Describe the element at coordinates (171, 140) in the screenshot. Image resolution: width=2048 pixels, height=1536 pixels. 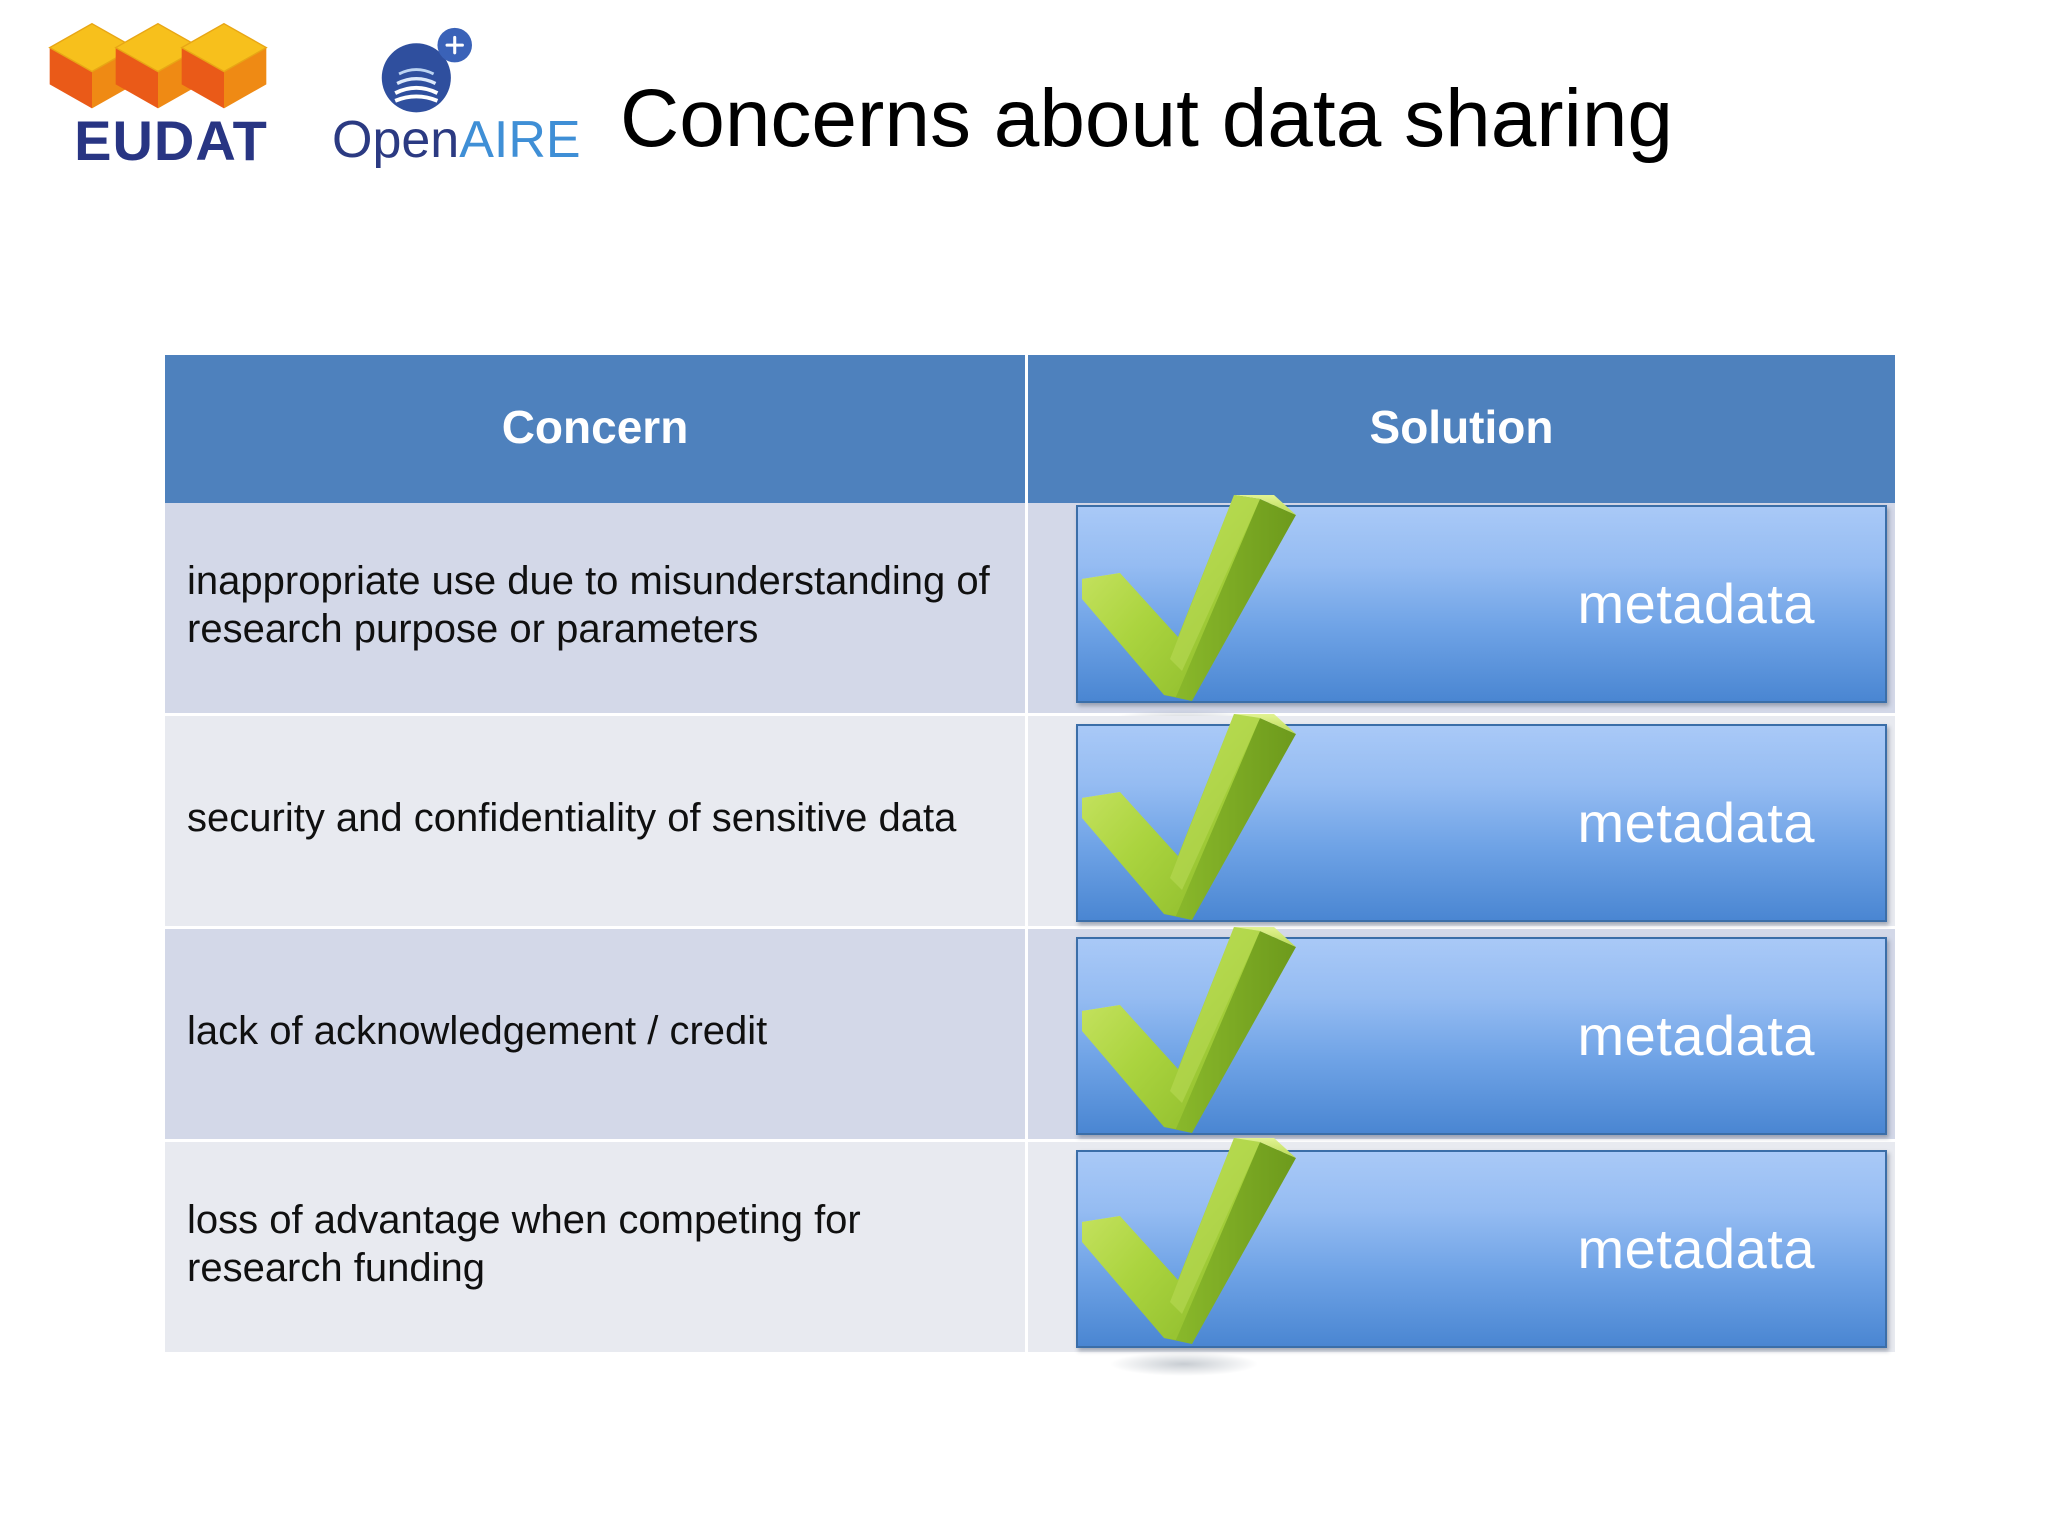
I see `eudat-wordmark: EUDAT` at that location.